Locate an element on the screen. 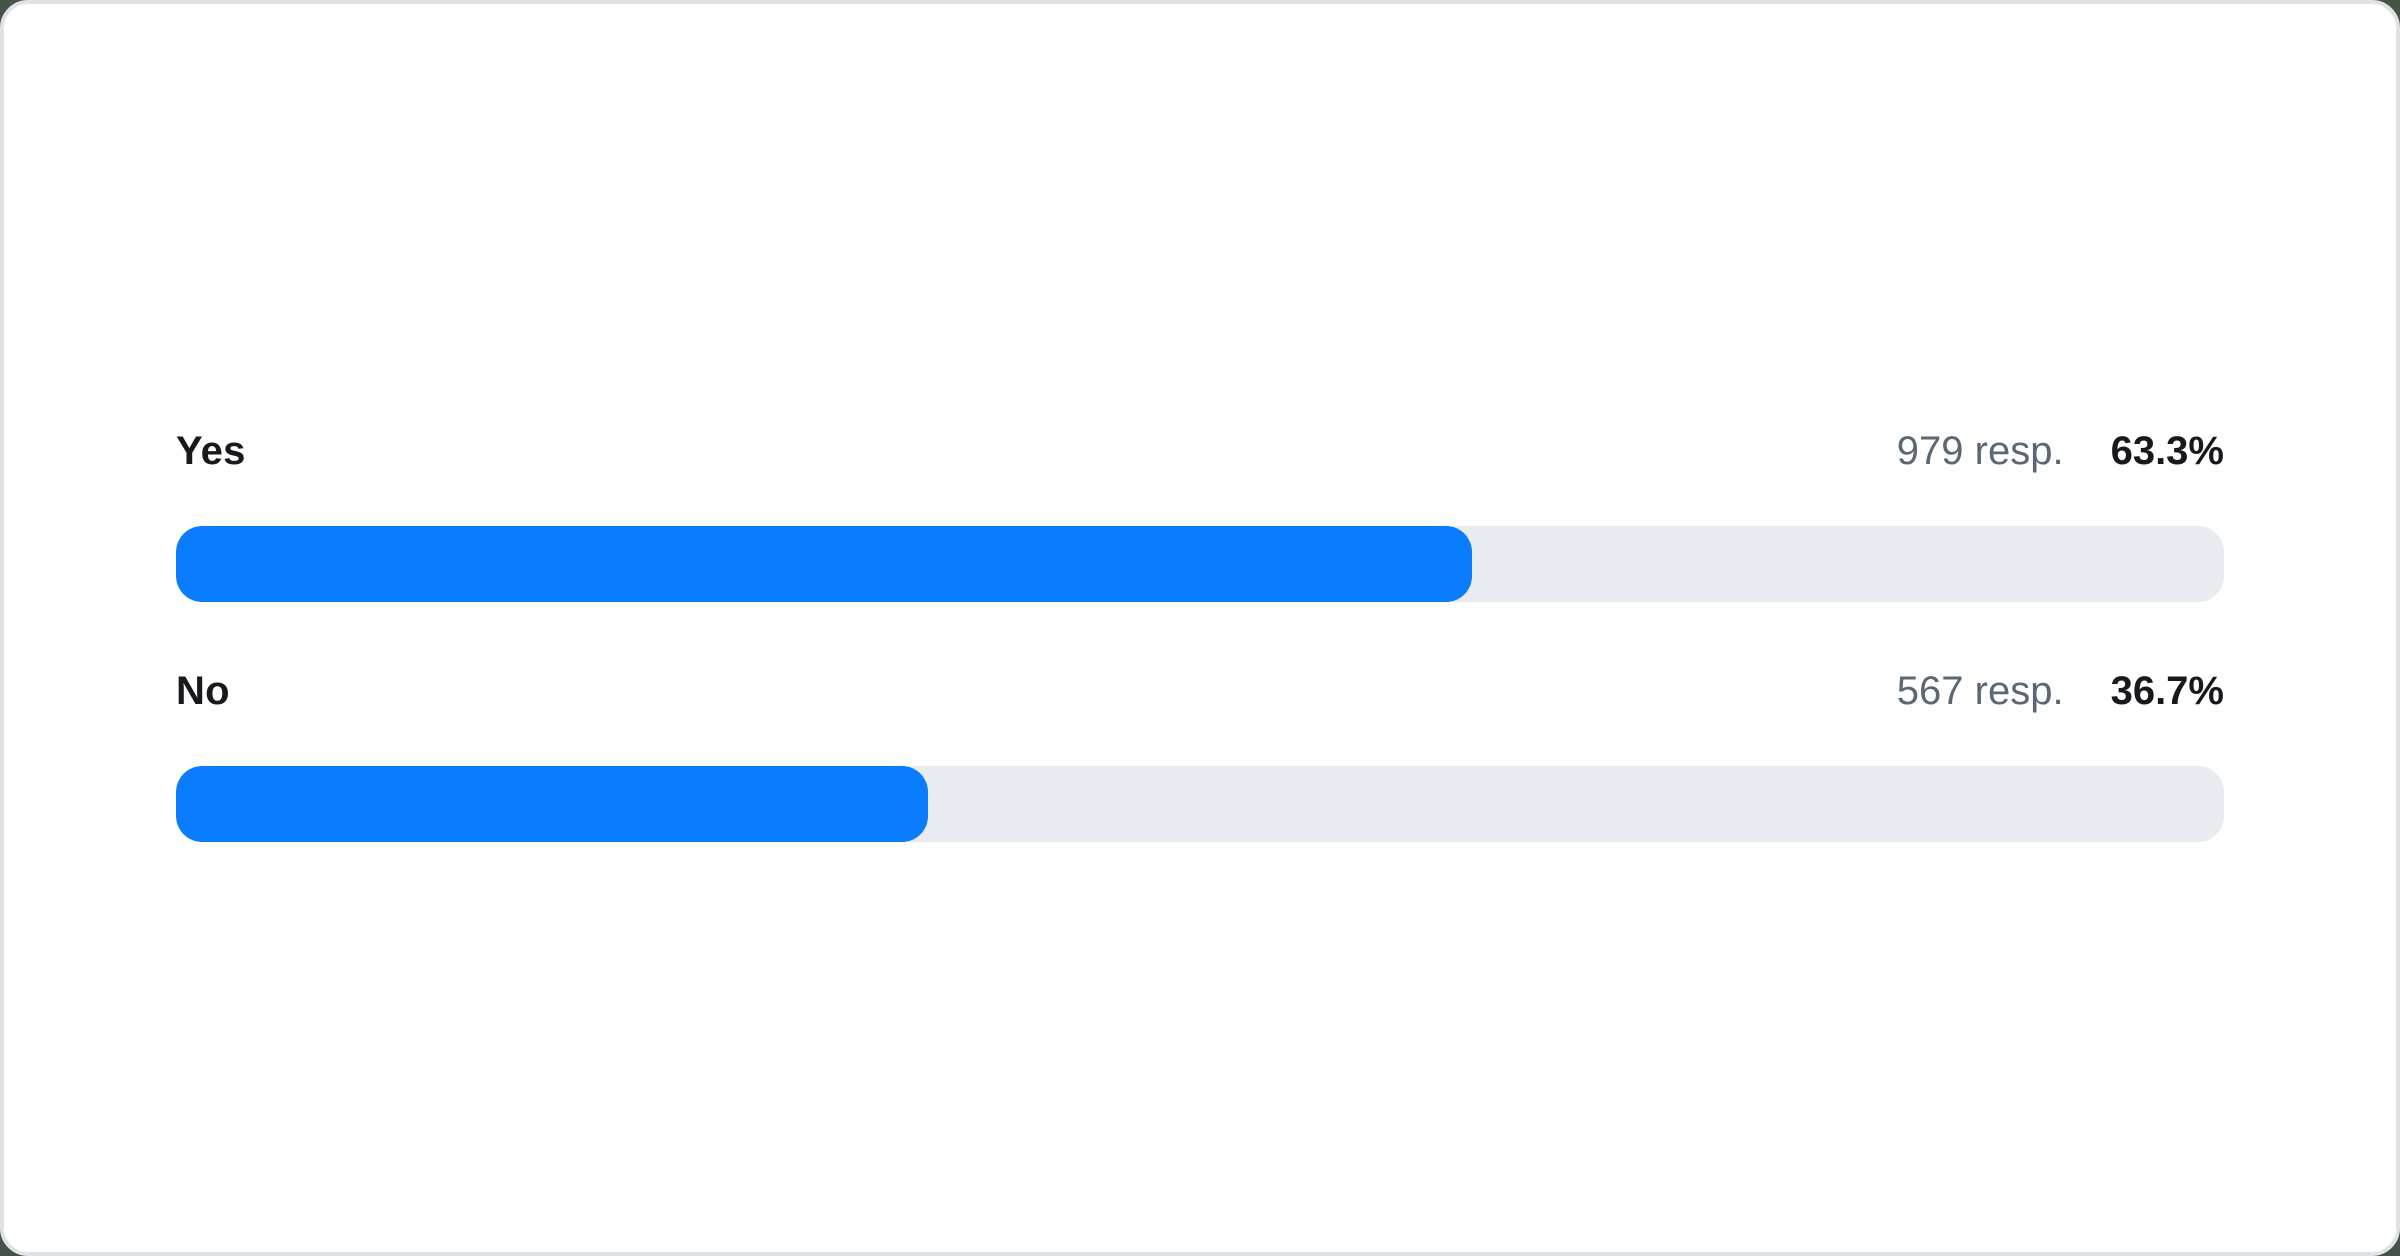  poll-option-header: No 567 resp. 36.7% is located at coordinates (1200, 691).